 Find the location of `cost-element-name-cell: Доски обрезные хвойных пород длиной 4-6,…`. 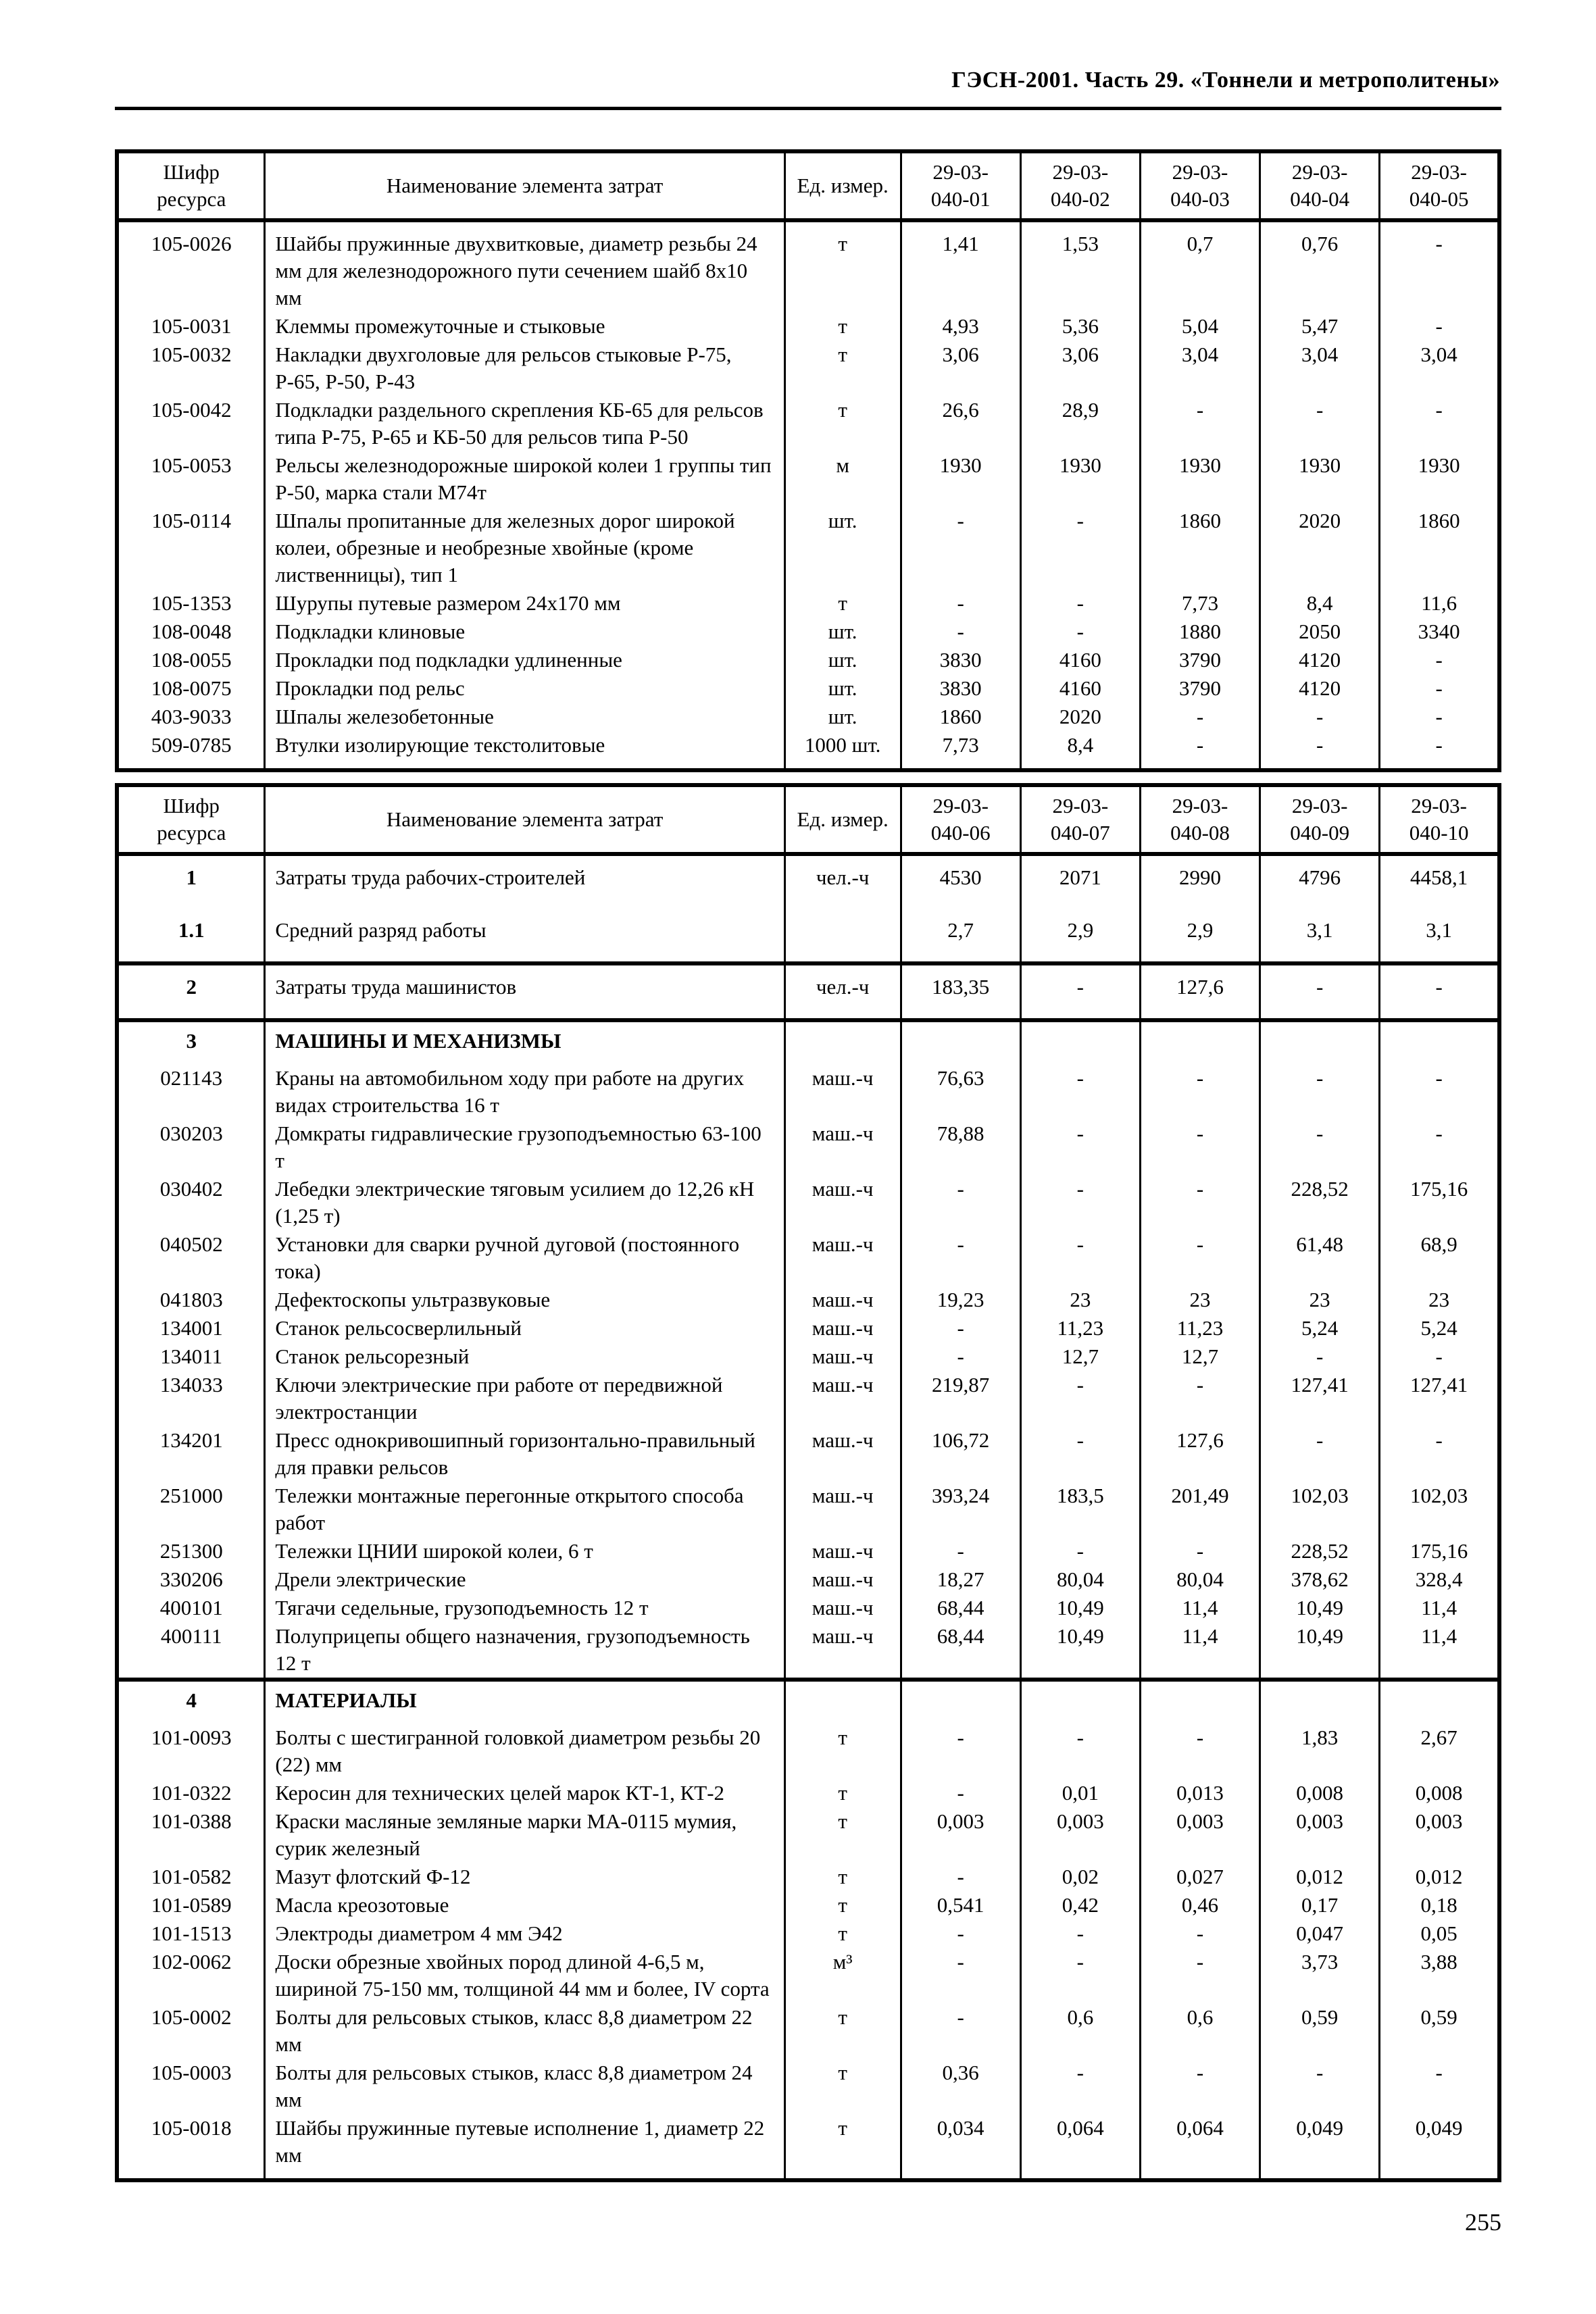

cost-element-name-cell: Доски обрезные хвойных пород длиной 4-6,… is located at coordinates (524, 1976).